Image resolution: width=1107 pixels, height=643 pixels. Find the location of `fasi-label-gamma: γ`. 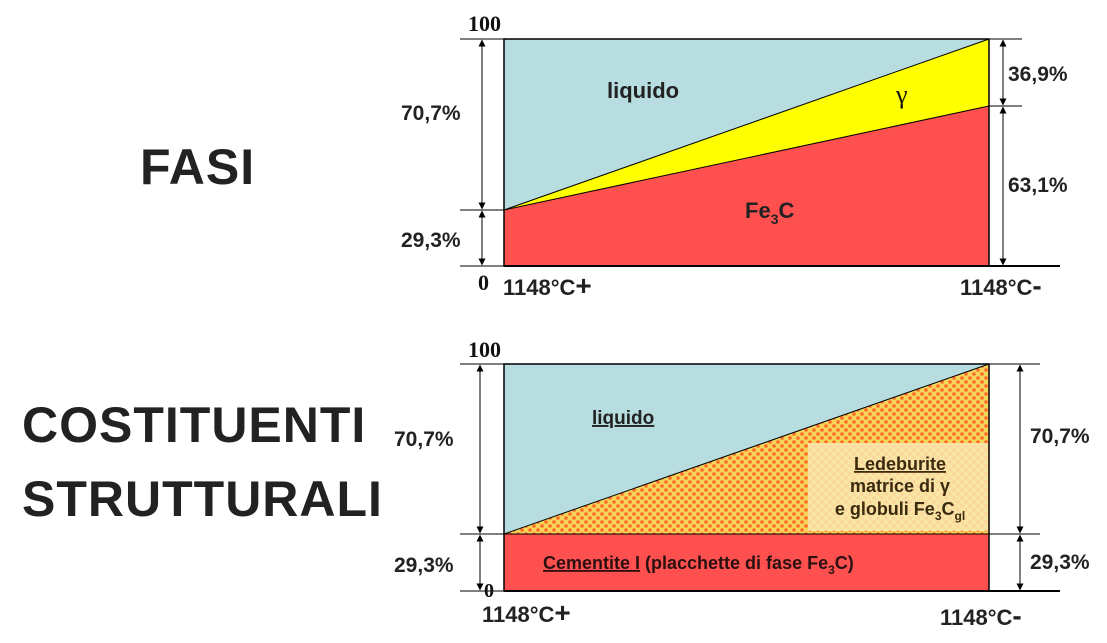

fasi-label-gamma: γ is located at coordinates (901, 94).